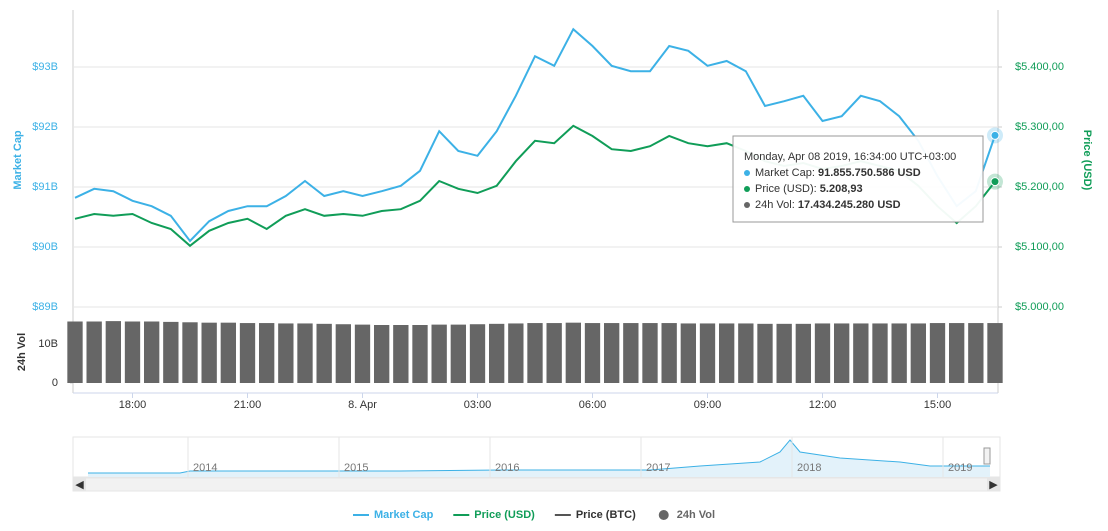 Image resolution: width=1108 pixels, height=531 pixels. I want to click on navigator-year: 2014, so click(205, 468).